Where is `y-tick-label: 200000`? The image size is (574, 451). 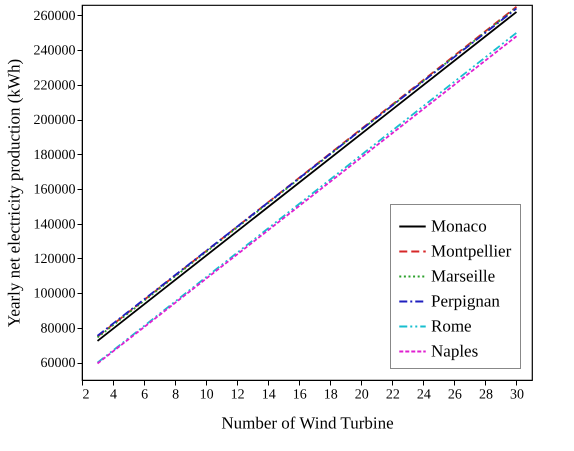
y-tick-label: 200000 is located at coordinates (55, 120).